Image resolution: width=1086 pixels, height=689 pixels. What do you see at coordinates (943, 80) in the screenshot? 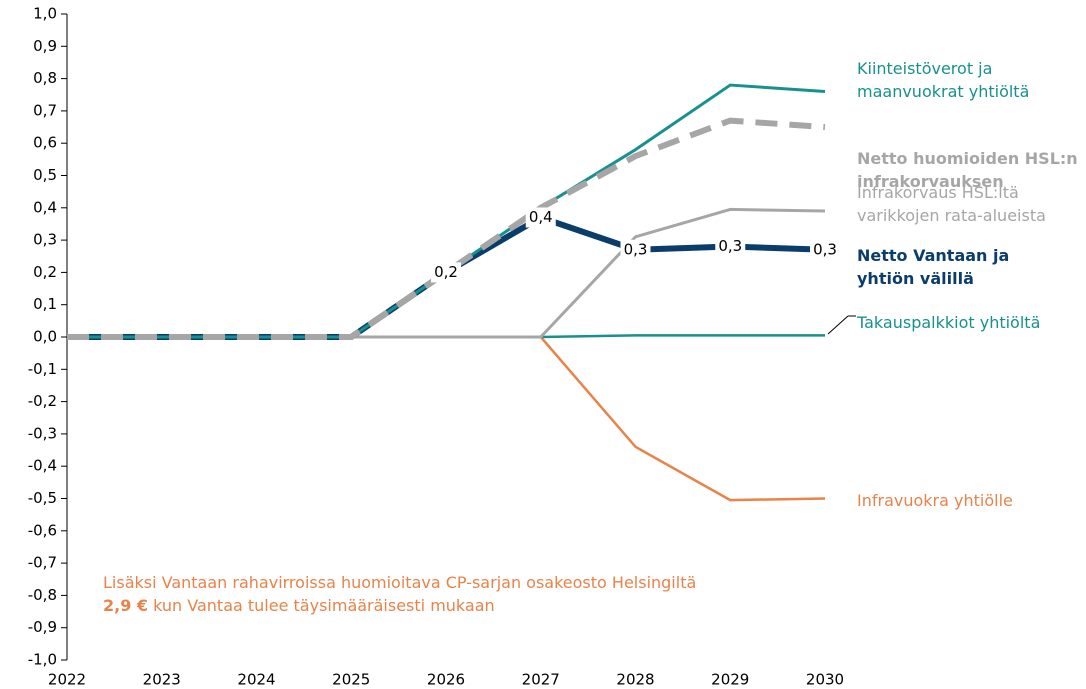
I see `legend-label: Kiinteistöverot ja maanvuokrat yhtiöltä` at bounding box center [943, 80].